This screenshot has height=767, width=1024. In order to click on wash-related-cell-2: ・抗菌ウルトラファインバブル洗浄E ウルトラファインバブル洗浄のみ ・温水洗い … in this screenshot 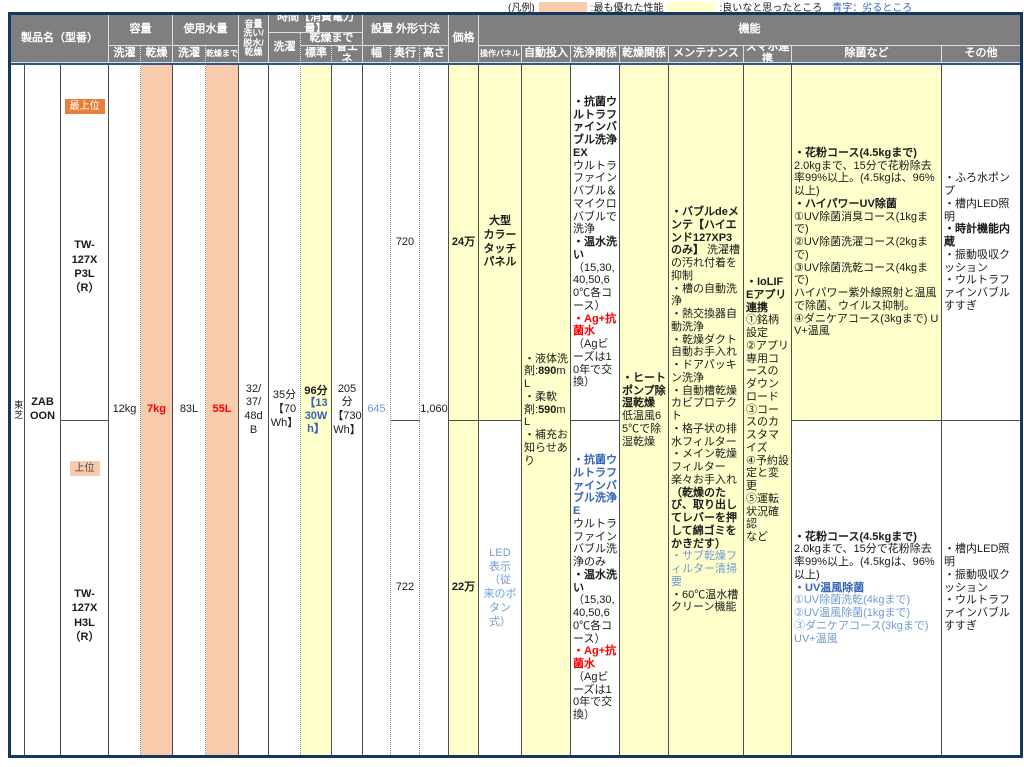, I will do `click(595, 588)`.